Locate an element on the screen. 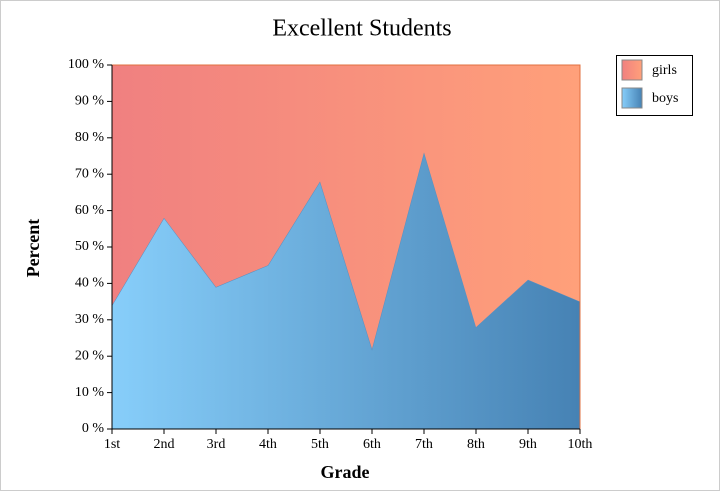 This screenshot has height=491, width=720. x-tick-label: 3rd is located at coordinates (216, 444).